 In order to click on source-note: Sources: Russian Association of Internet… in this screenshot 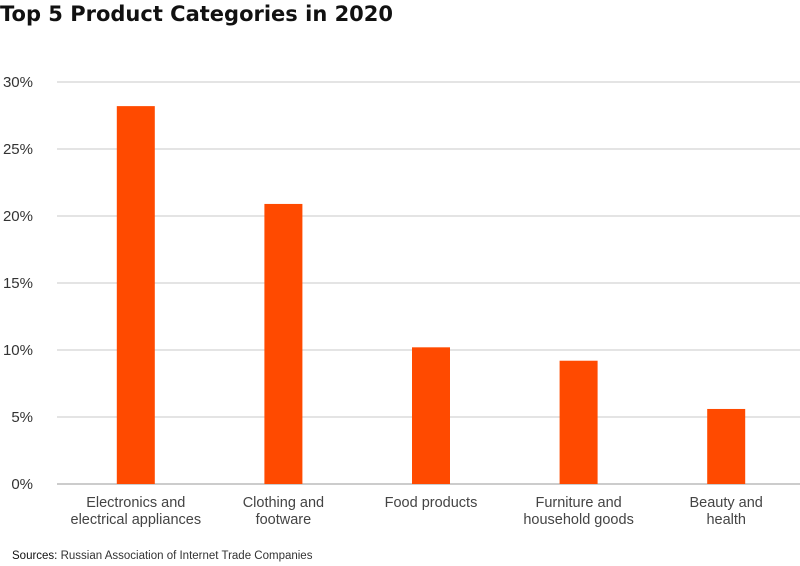, I will do `click(162, 556)`.